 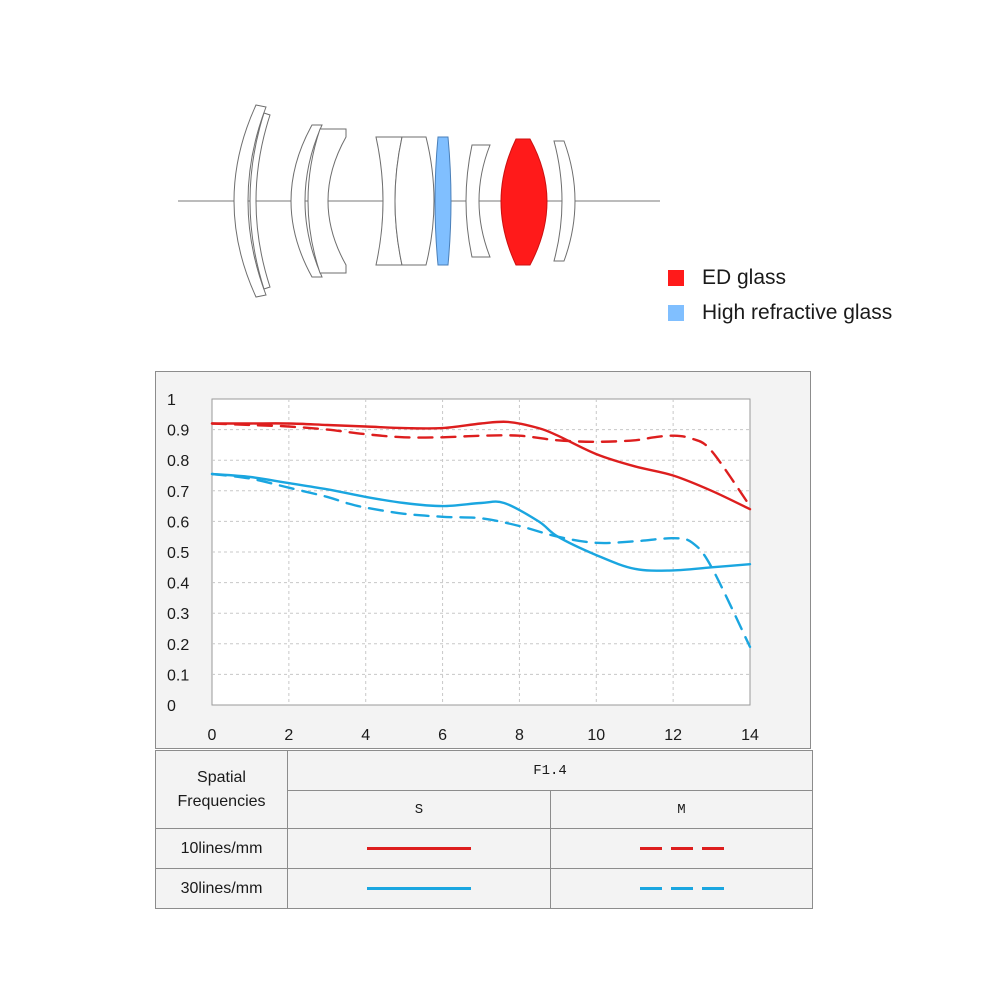 I want to click on spatial-frequencies-header: Spatial Frequencies, so click(x=221, y=789).